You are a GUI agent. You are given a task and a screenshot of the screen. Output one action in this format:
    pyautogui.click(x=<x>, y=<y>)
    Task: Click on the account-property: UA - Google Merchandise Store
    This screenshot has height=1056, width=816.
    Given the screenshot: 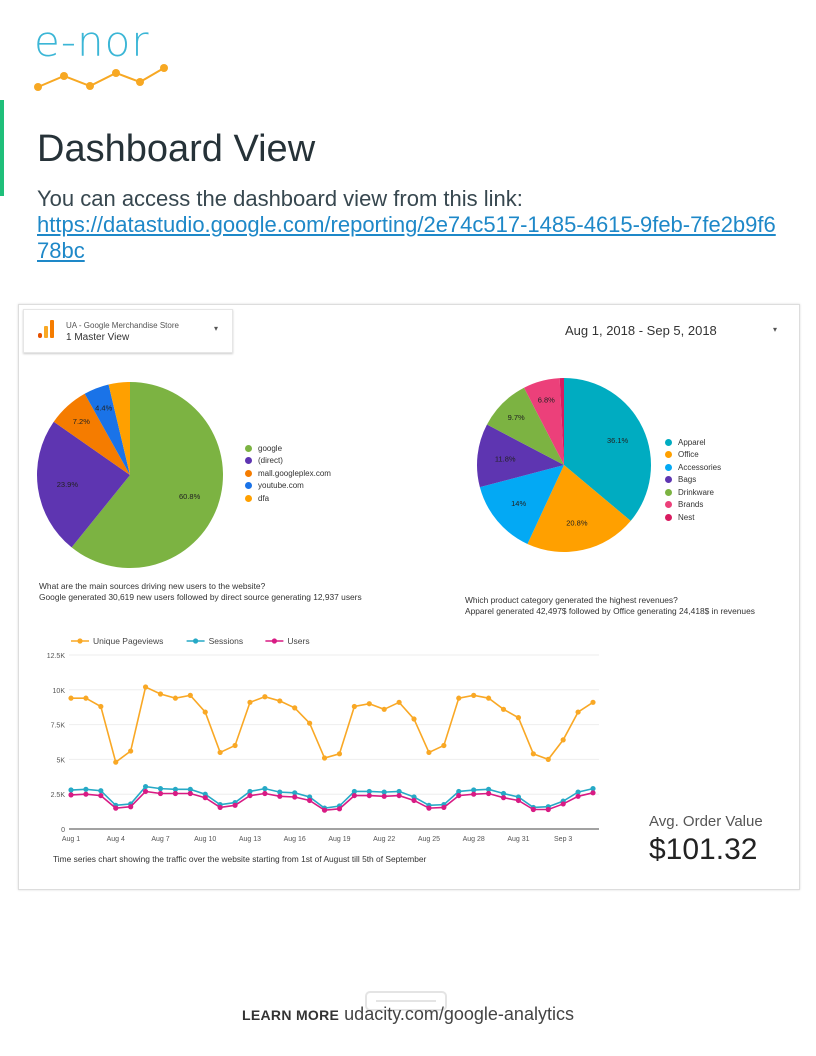 What is the action you would take?
    pyautogui.click(x=122, y=325)
    